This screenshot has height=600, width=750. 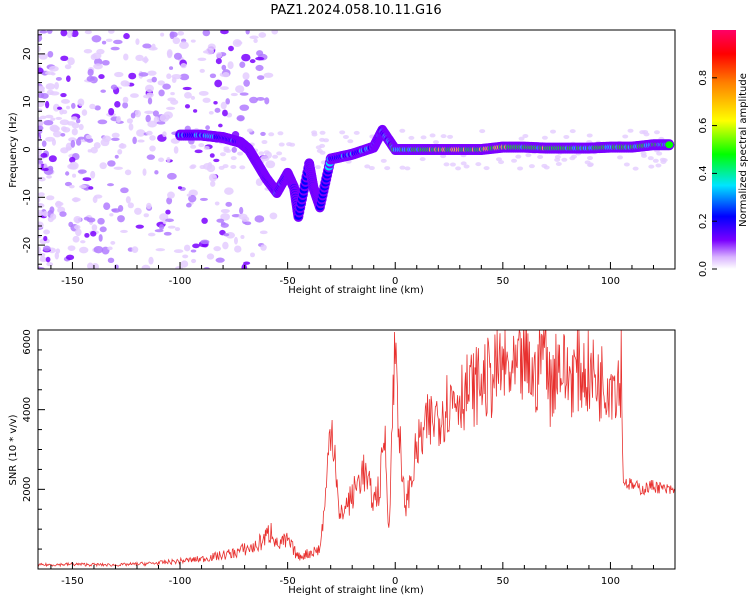 What do you see at coordinates (13, 150) in the screenshot?
I see `spectrogram-y-label: Frequency (Hz)` at bounding box center [13, 150].